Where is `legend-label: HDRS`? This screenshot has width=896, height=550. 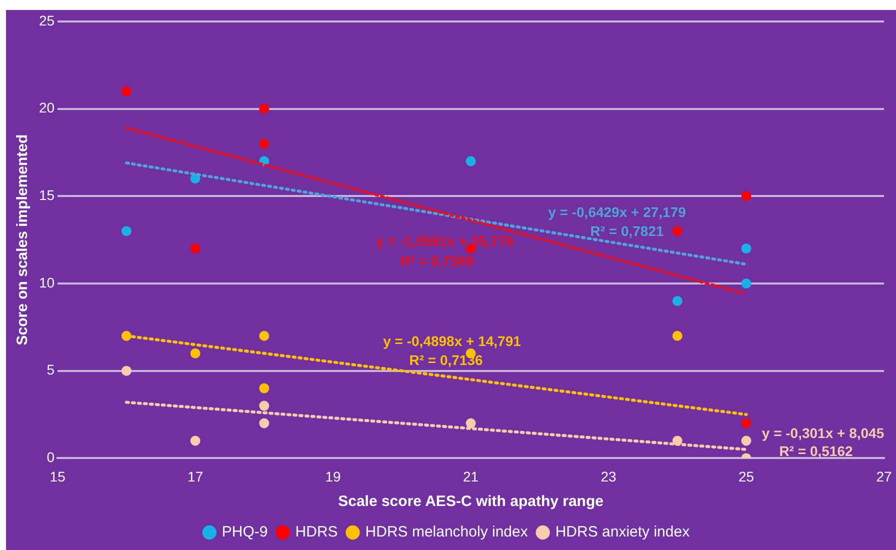
legend-label: HDRS is located at coordinates (316, 532).